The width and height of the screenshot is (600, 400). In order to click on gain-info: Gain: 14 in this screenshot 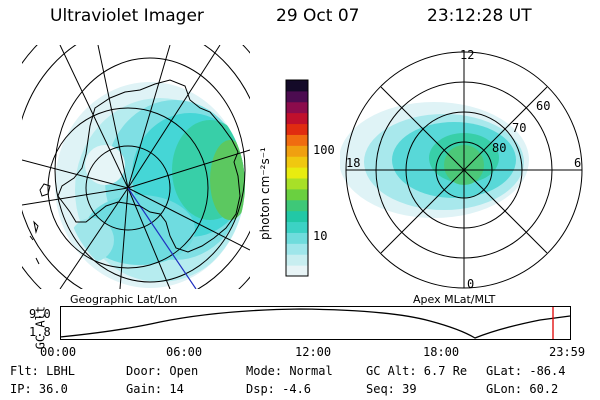, I will do `click(155, 389)`.